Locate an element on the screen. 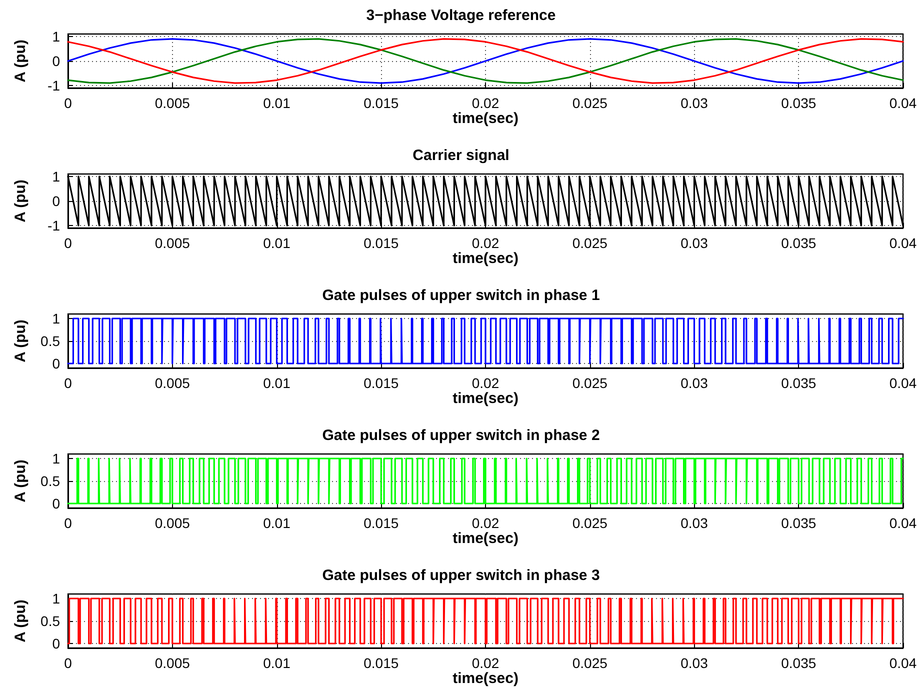  chart-title: Gate pulses of upper switch in phase 3 is located at coordinates (461, 575).